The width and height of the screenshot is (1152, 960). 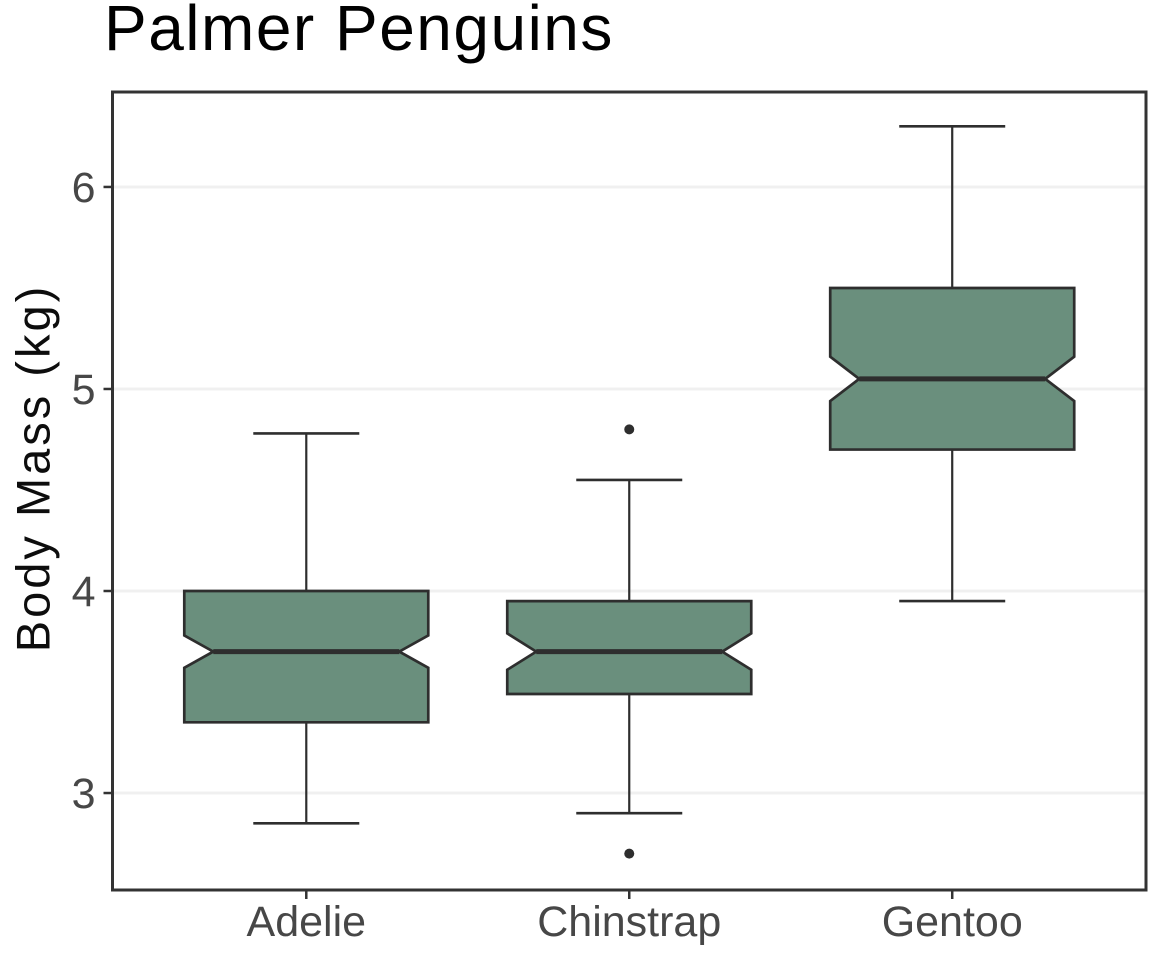 I want to click on y-axis-label: Body Mass (kg), so click(x=33, y=468).